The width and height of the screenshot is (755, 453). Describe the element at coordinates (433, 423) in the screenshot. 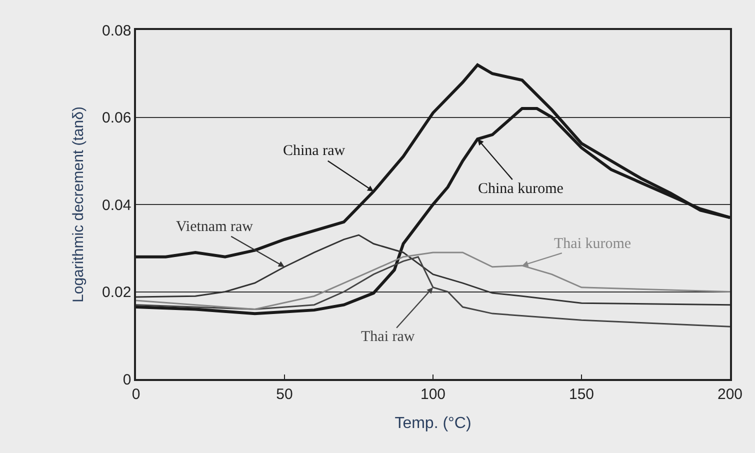

I see `x-axis-title: Temp. (°C)` at that location.